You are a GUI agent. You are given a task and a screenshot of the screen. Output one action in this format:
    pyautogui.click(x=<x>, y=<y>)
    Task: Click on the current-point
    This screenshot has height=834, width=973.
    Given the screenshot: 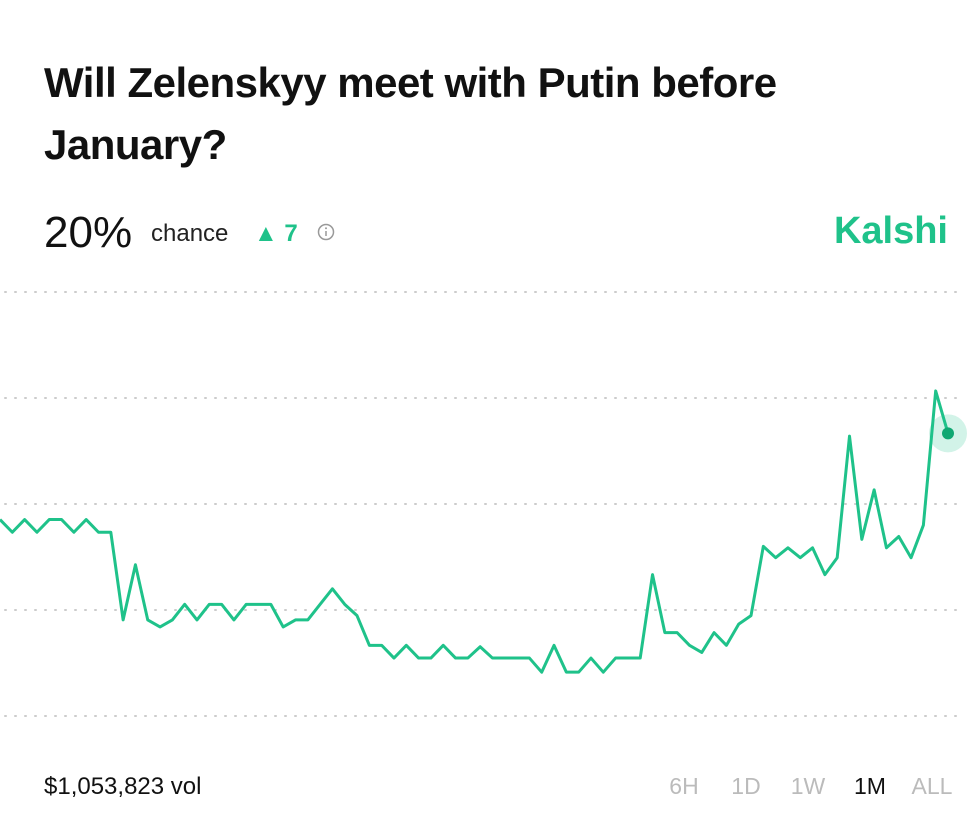 What is the action you would take?
    pyautogui.click(x=948, y=433)
    